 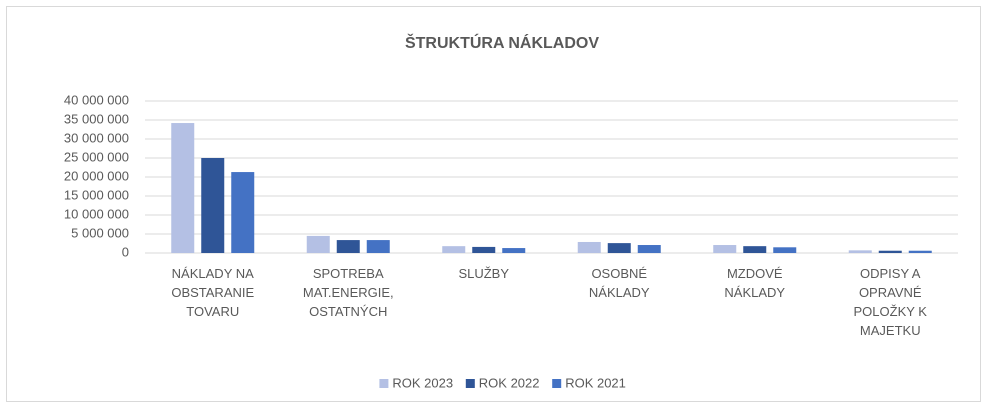 I want to click on y-tick-label: 25 000 000, so click(x=96, y=156).